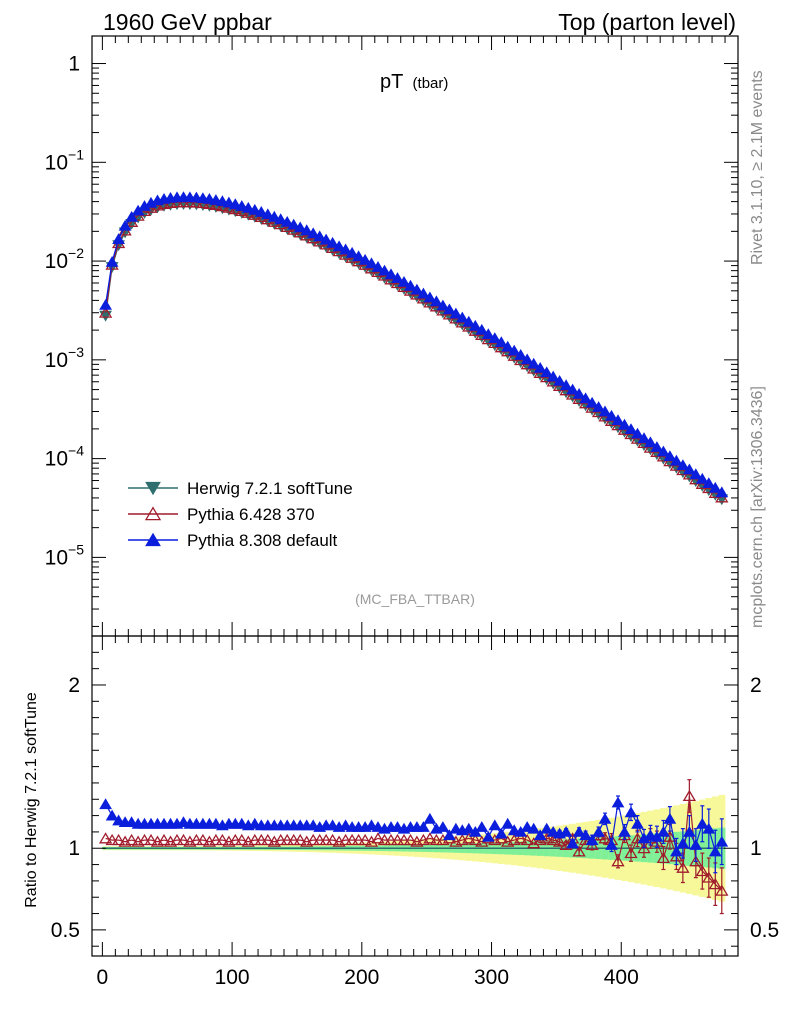 Image resolution: width=786 pixels, height=1024 pixels. Describe the element at coordinates (270, 488) in the screenshot. I see `legend-label: Herwig 7.2.1 softTune` at that location.